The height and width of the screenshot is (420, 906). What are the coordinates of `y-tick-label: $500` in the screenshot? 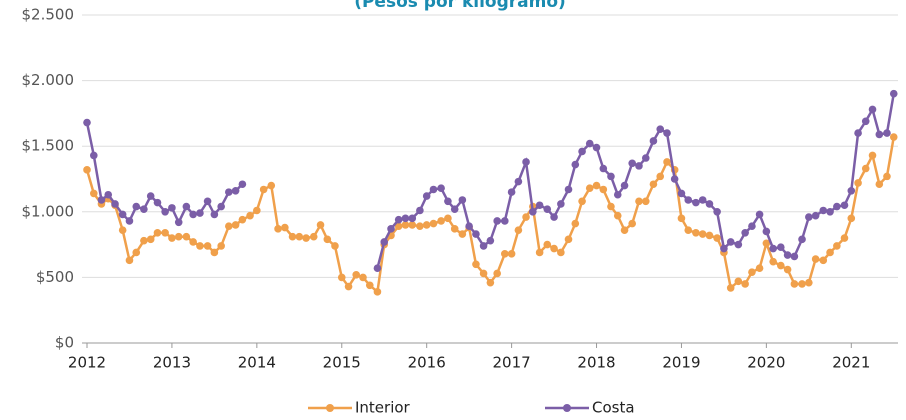 It's located at (55, 277).